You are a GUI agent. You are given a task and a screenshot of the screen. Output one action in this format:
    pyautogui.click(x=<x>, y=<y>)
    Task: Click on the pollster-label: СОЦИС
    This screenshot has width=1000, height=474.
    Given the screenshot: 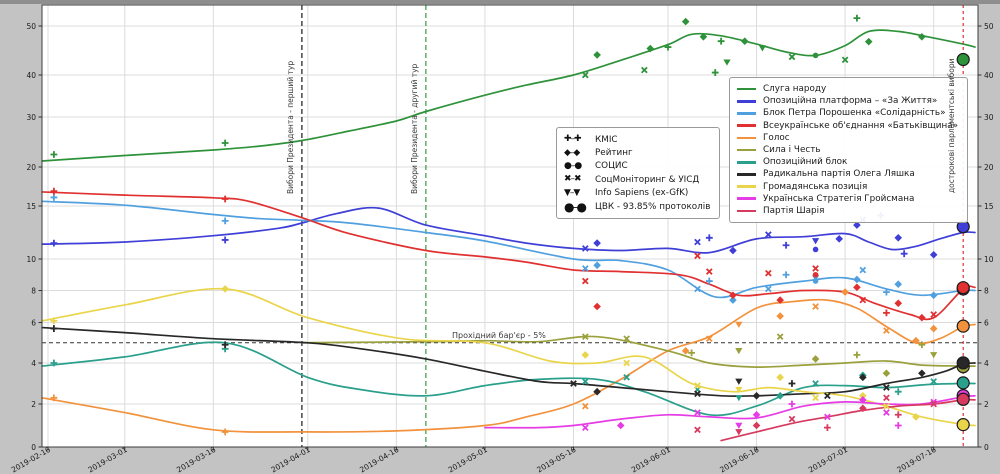 What is the action you would take?
    pyautogui.click(x=611, y=166)
    